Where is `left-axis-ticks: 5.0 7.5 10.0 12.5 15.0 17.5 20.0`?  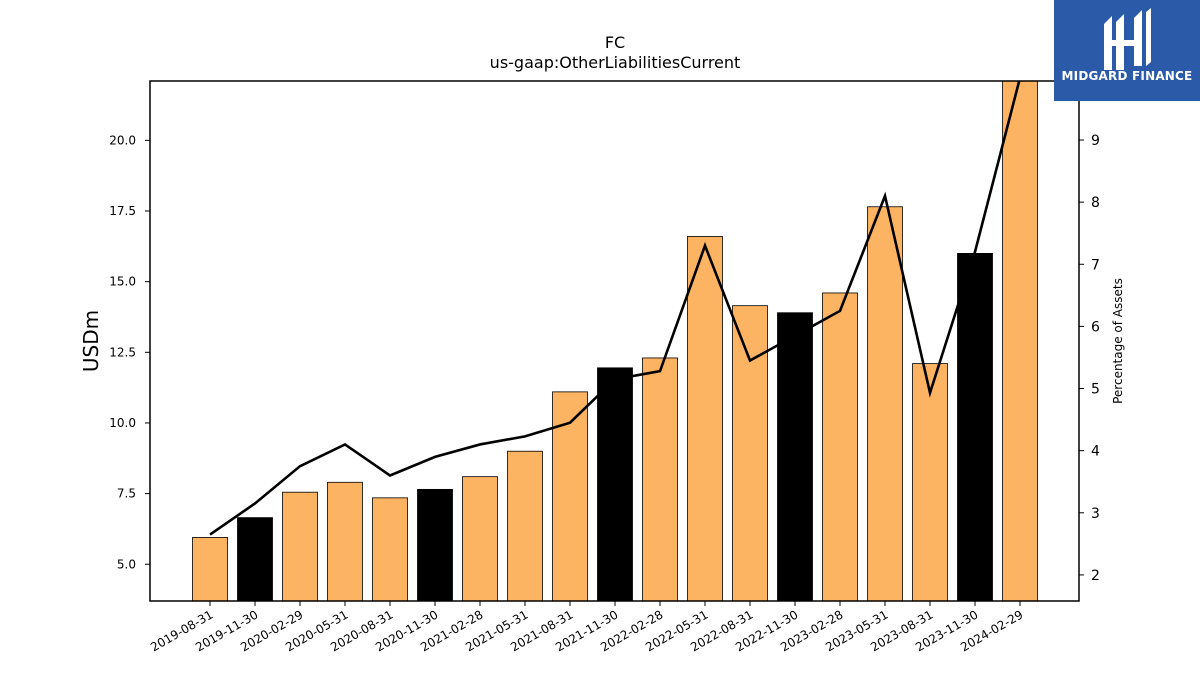 left-axis-ticks: 5.0 7.5 10.0 12.5 15.0 17.5 20.0 is located at coordinates (129, 352).